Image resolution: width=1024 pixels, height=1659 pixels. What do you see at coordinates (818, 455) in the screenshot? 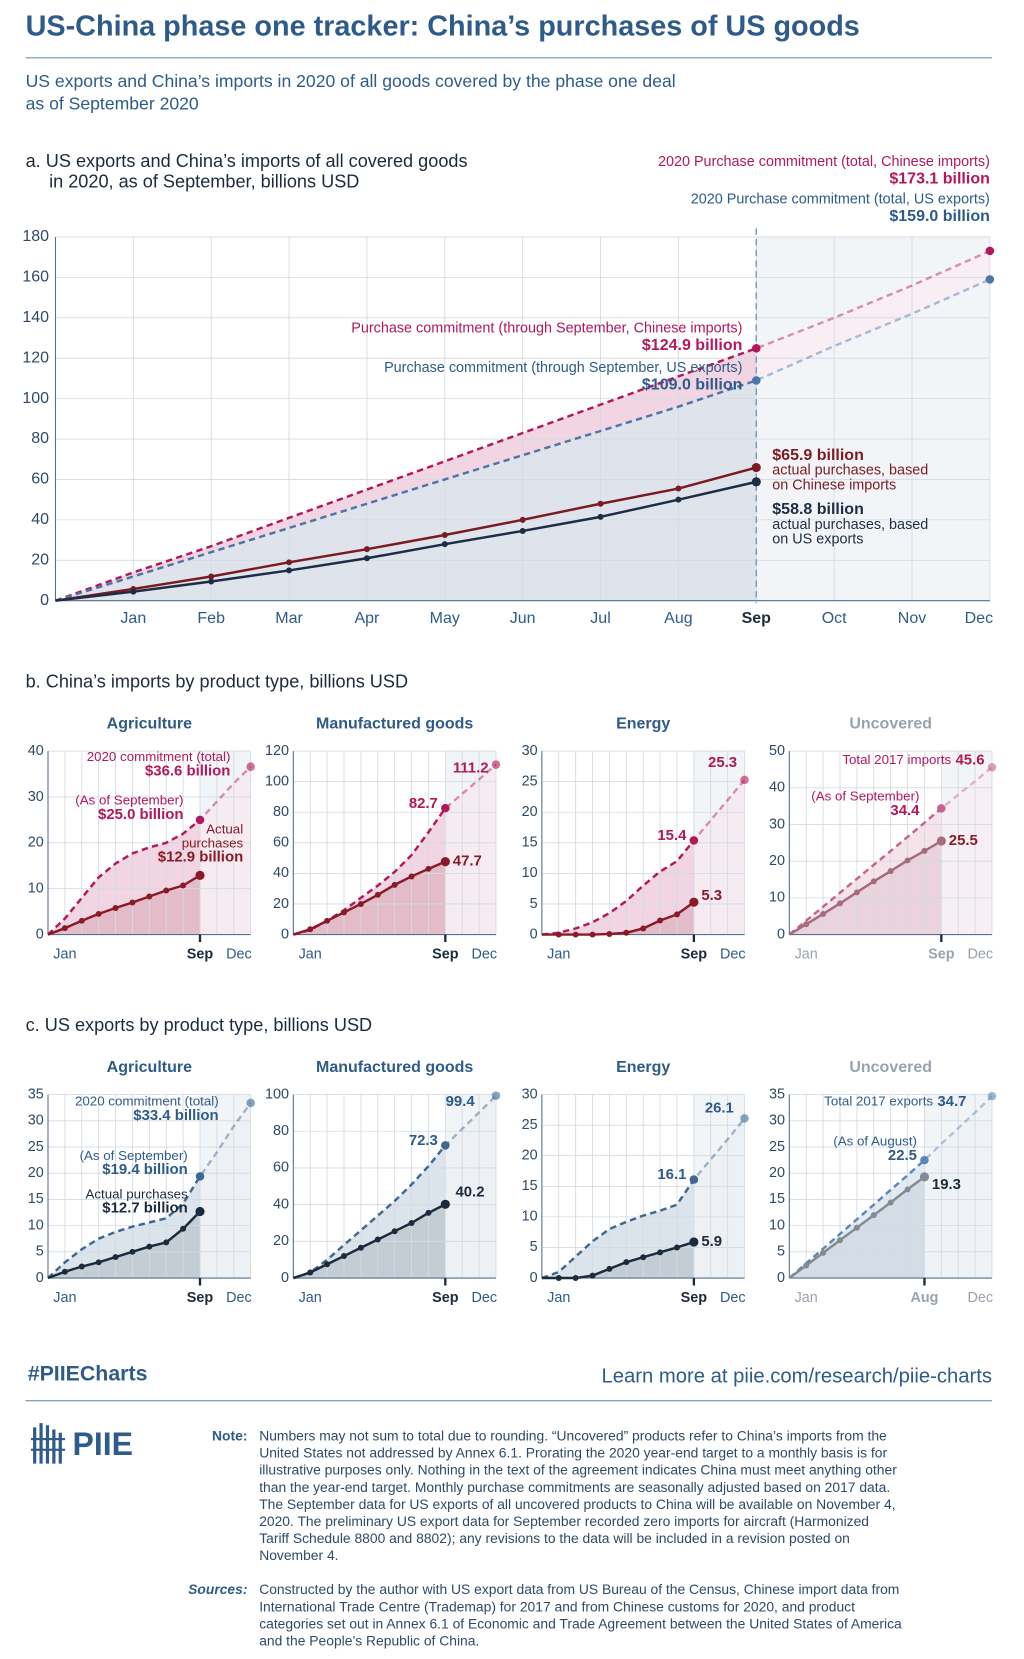
I see `data-label: $65.9 billion` at bounding box center [818, 455].